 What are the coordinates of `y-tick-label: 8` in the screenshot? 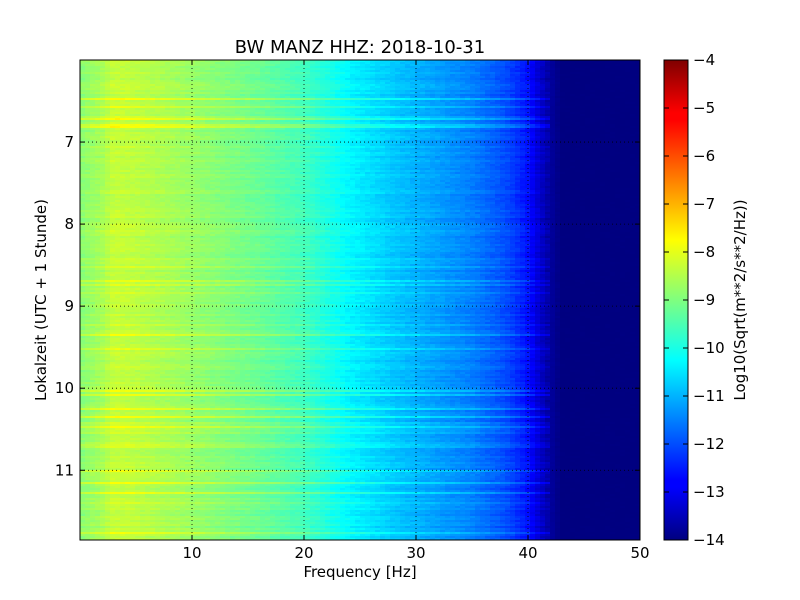 It's located at (69, 224).